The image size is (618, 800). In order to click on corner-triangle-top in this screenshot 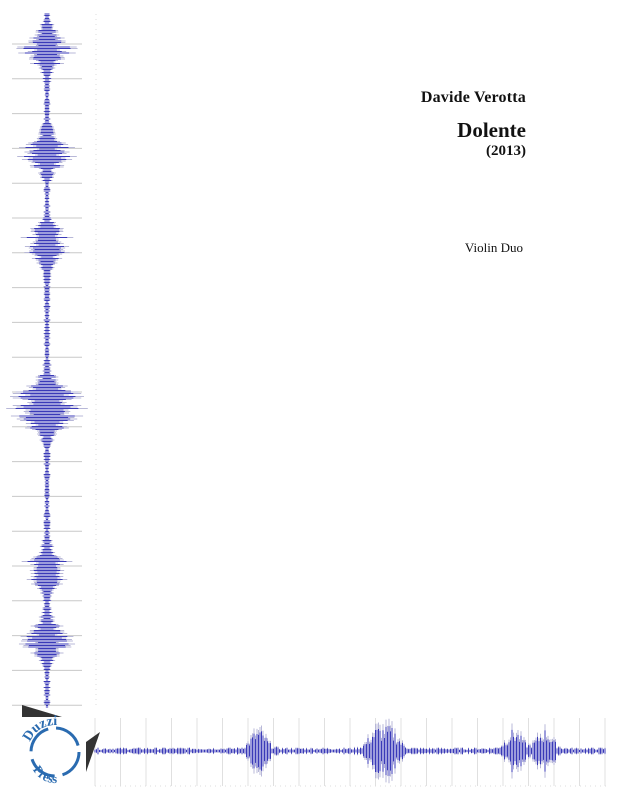, I will do `click(42, 711)`.